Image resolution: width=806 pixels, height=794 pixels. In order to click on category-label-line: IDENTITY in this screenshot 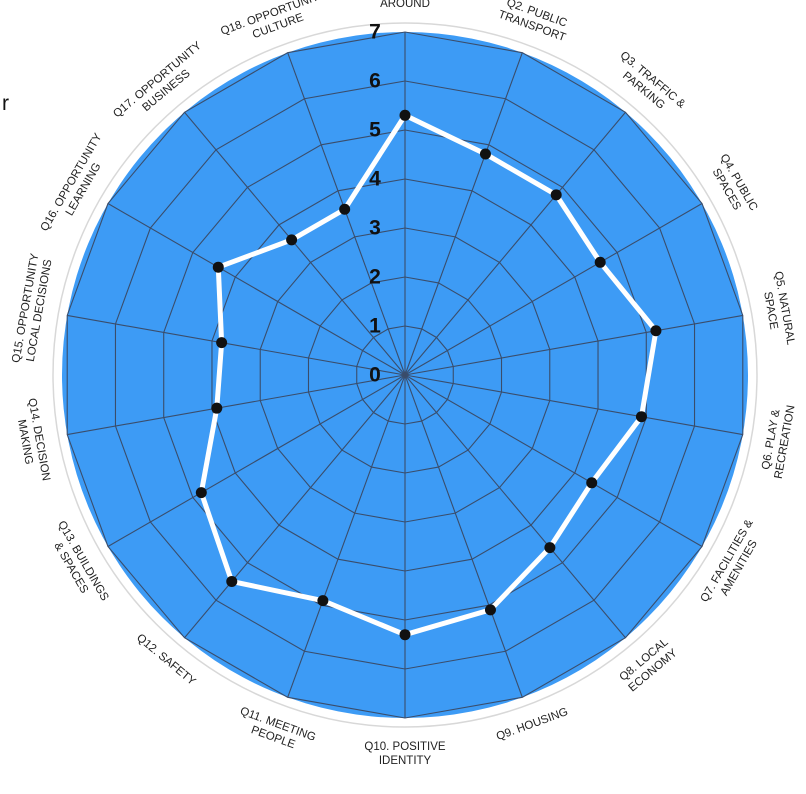, I will do `click(405, 761)`.